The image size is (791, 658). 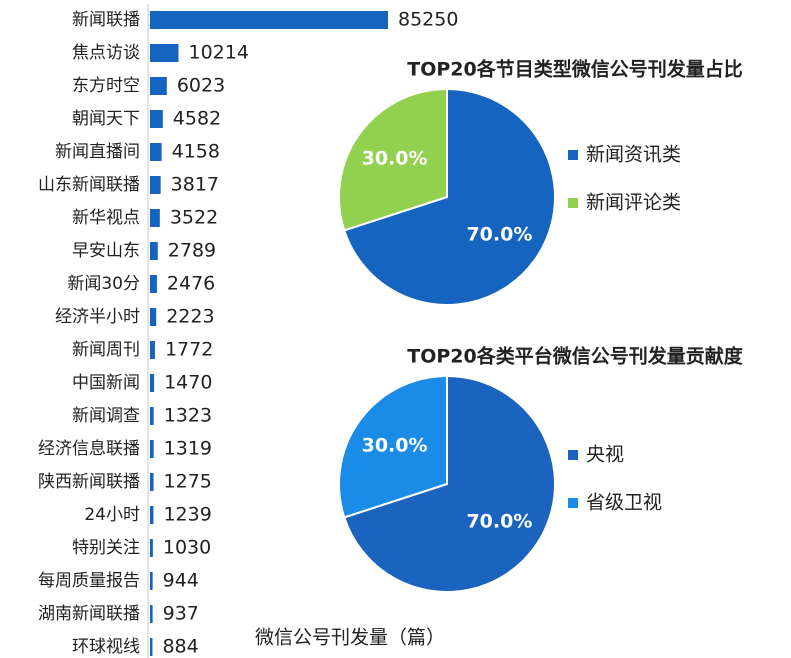 I want to click on legend-label: 新闻资讯类, so click(x=633, y=155).